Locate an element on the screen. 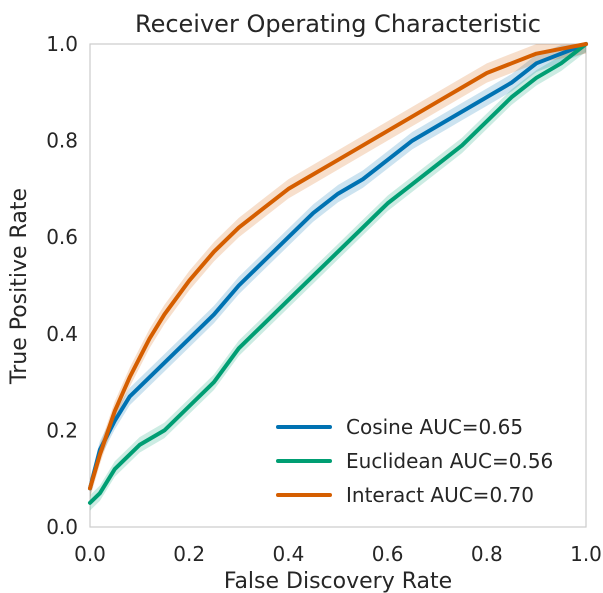  x-tick-label: 1.0 is located at coordinates (586, 554).